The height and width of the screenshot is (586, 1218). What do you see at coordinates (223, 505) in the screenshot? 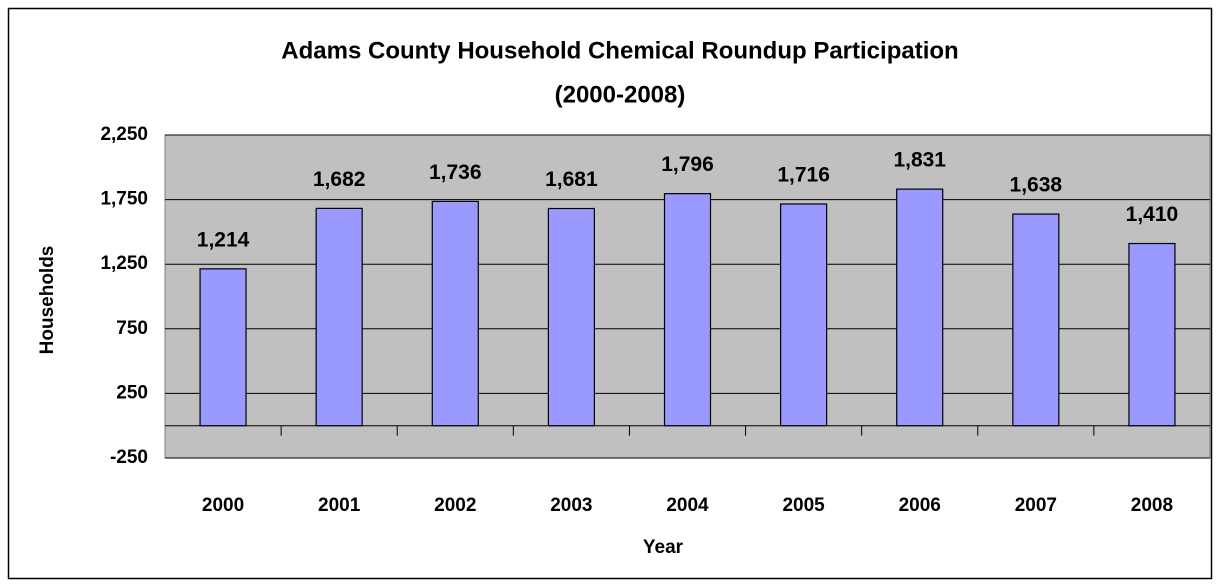
I see `x-tick-label: 2000` at bounding box center [223, 505].